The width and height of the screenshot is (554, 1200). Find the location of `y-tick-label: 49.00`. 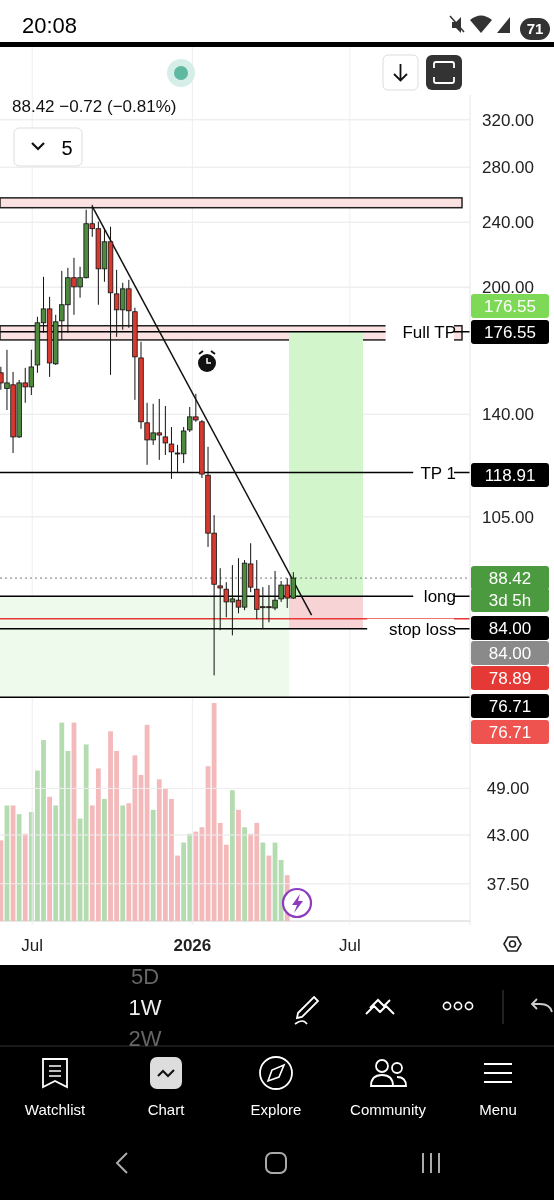

y-tick-label: 49.00 is located at coordinates (508, 789).